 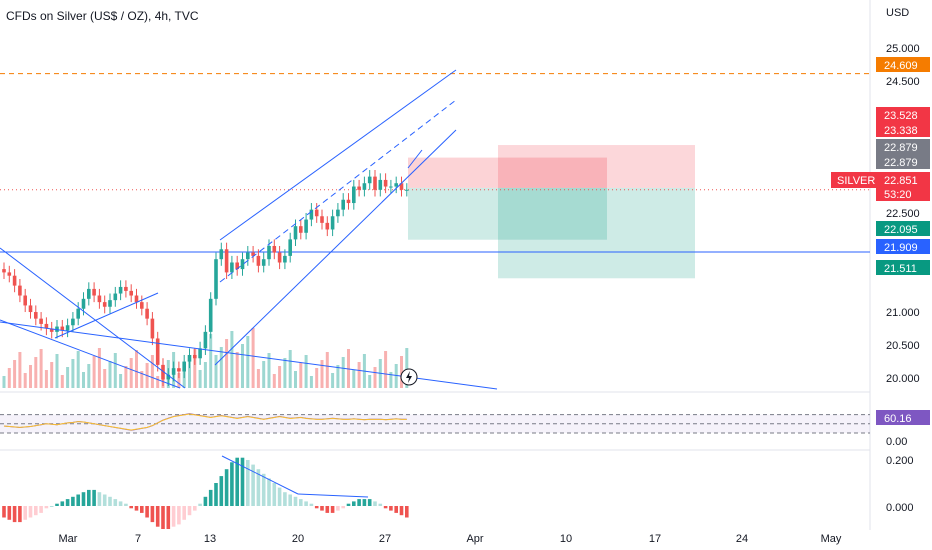 What do you see at coordinates (566, 539) in the screenshot?
I see `time-tick-label: 10` at bounding box center [566, 539].